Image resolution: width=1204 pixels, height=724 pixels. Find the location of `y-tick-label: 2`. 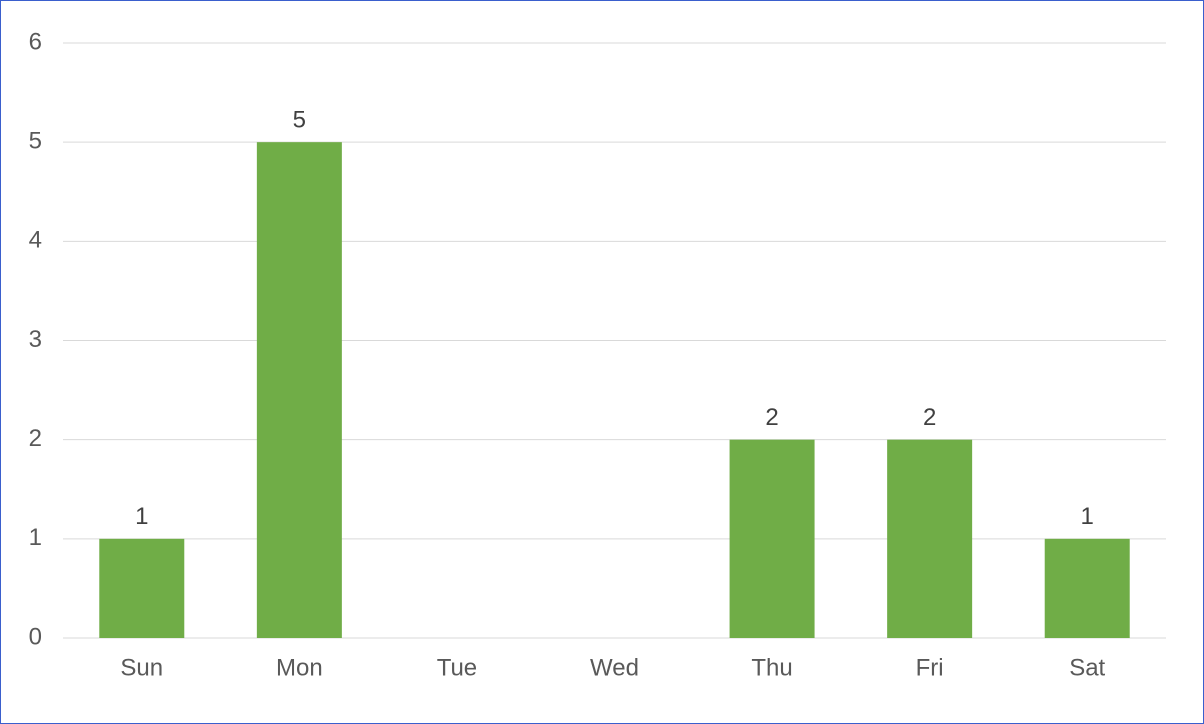

y-tick-label: 2 is located at coordinates (35, 438).